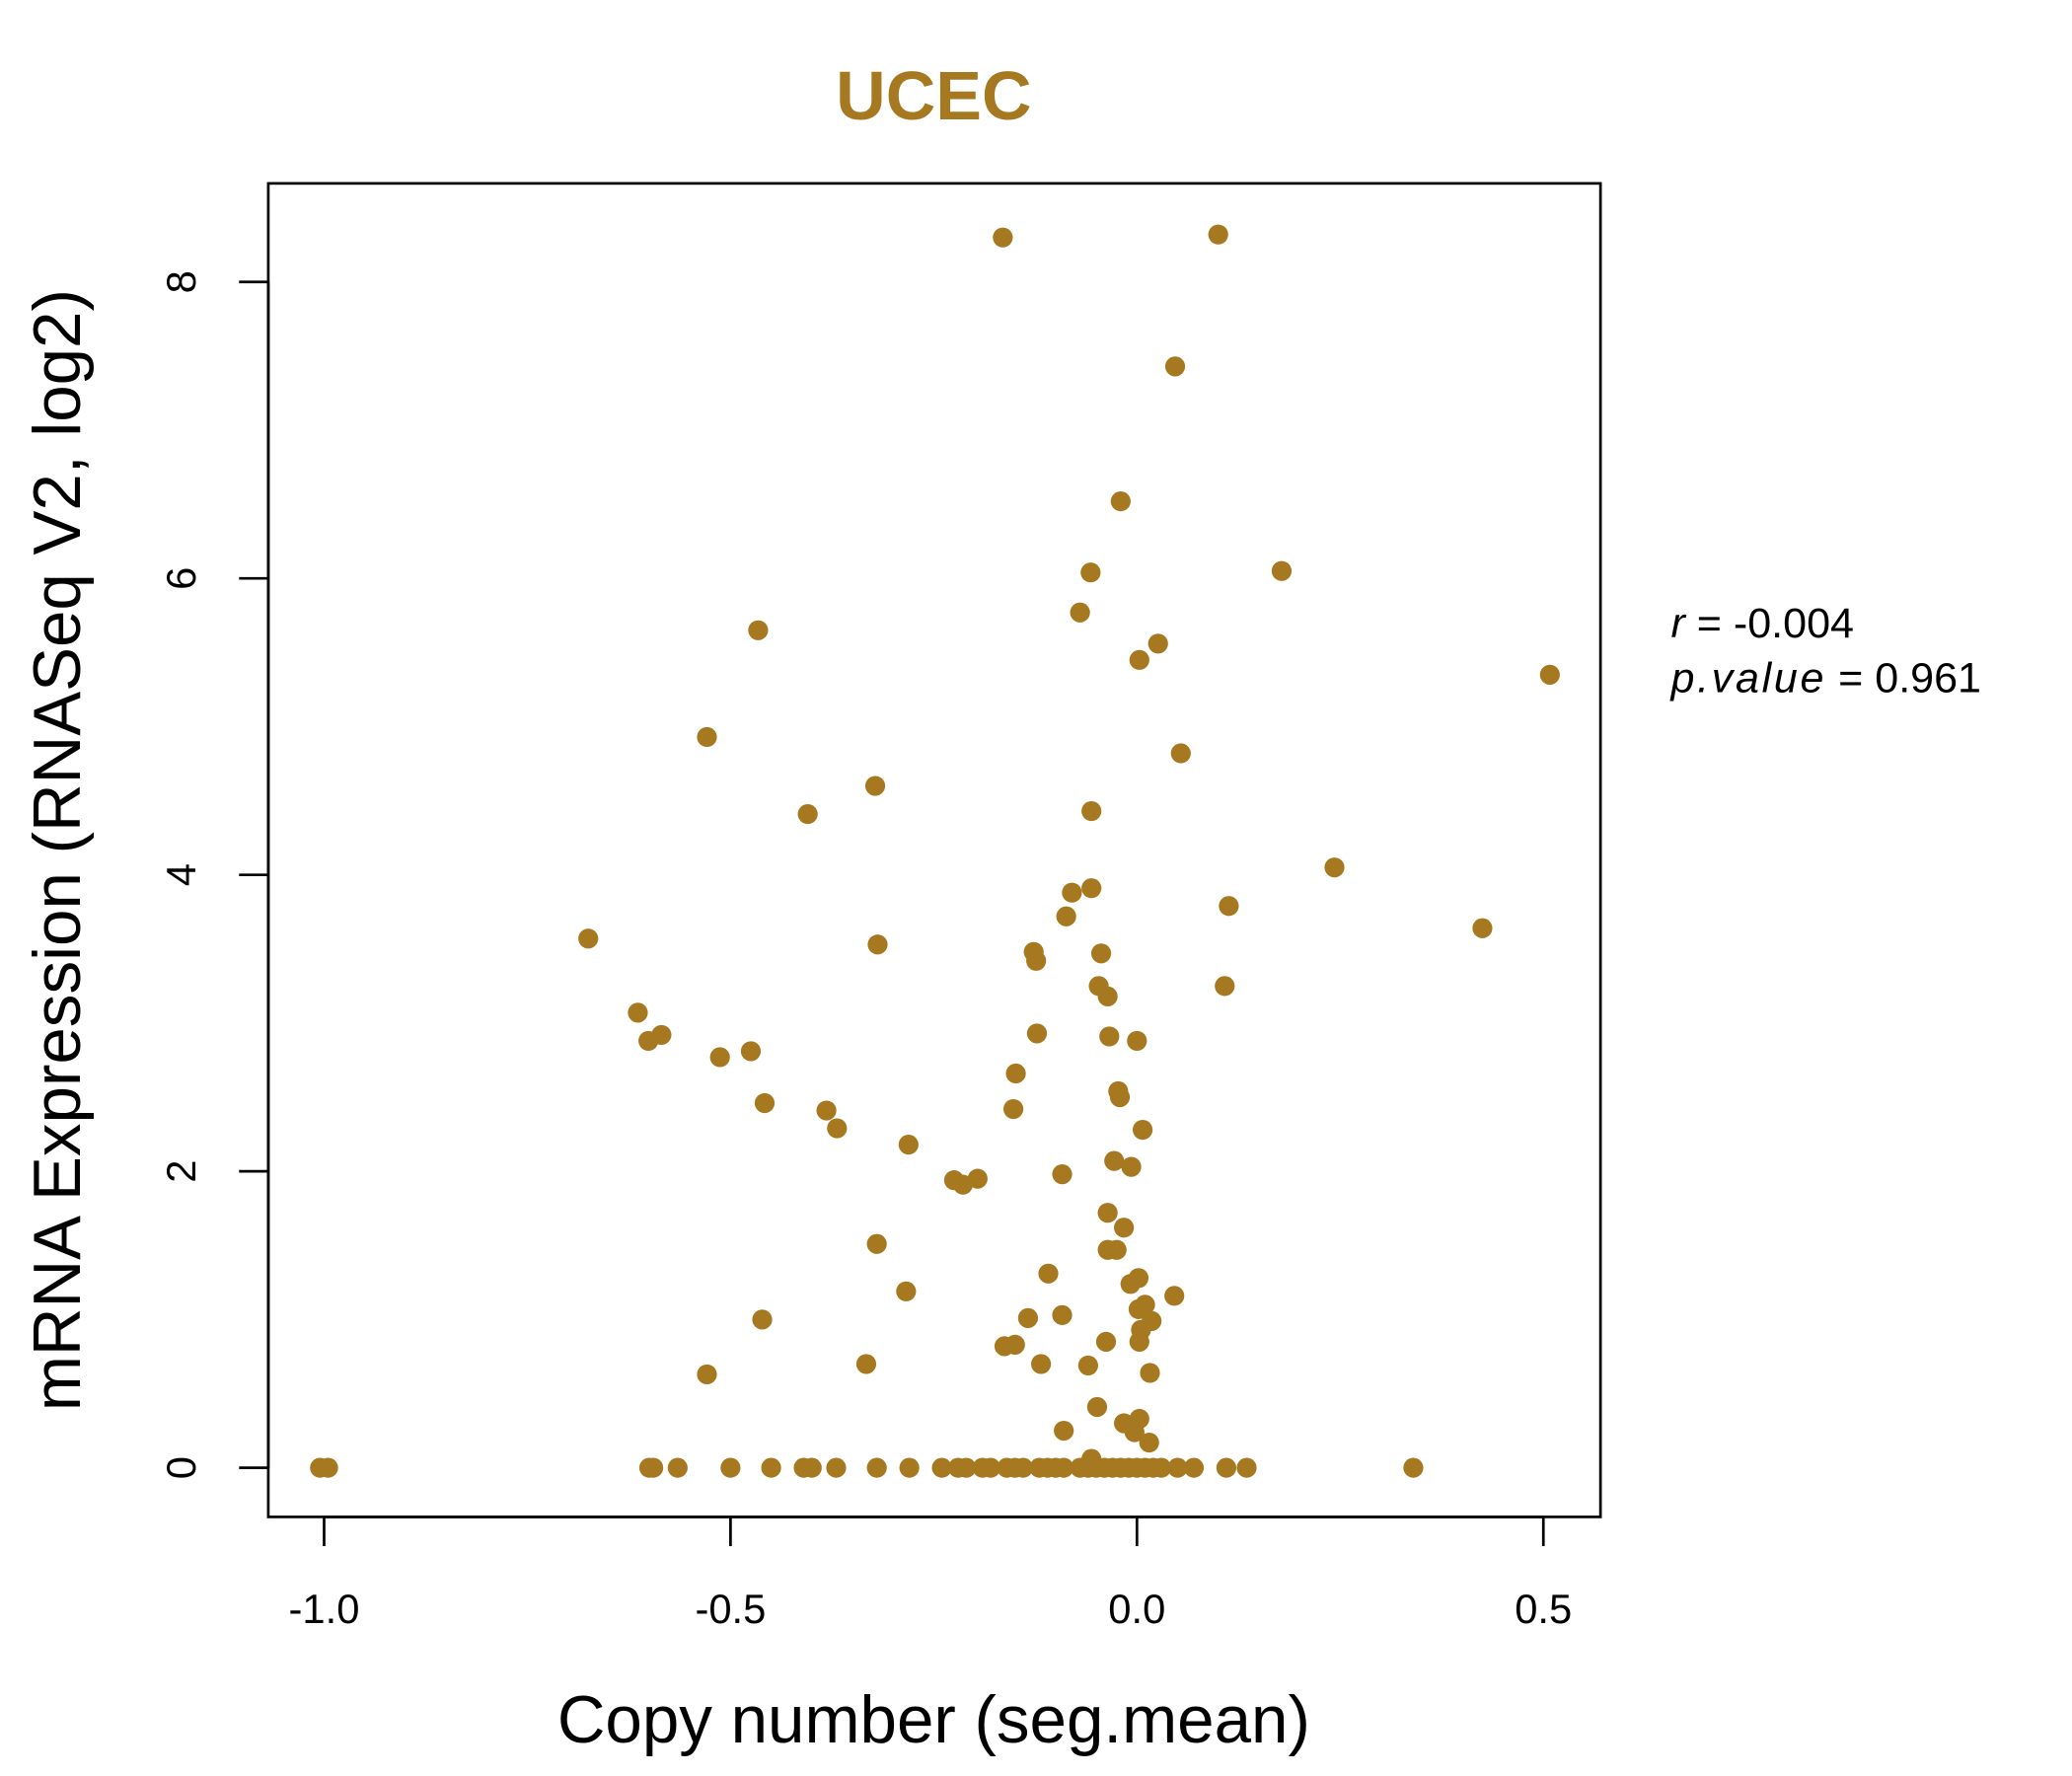 The height and width of the screenshot is (1776, 2072). I want to click on p-annotation: p.value = 0.961, so click(1825, 678).